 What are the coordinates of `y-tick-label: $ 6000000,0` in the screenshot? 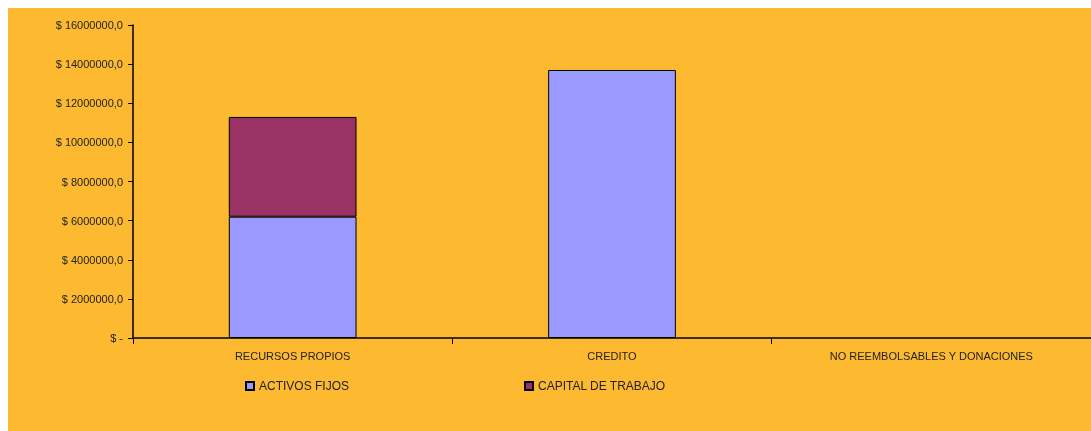 It's located at (92, 220).